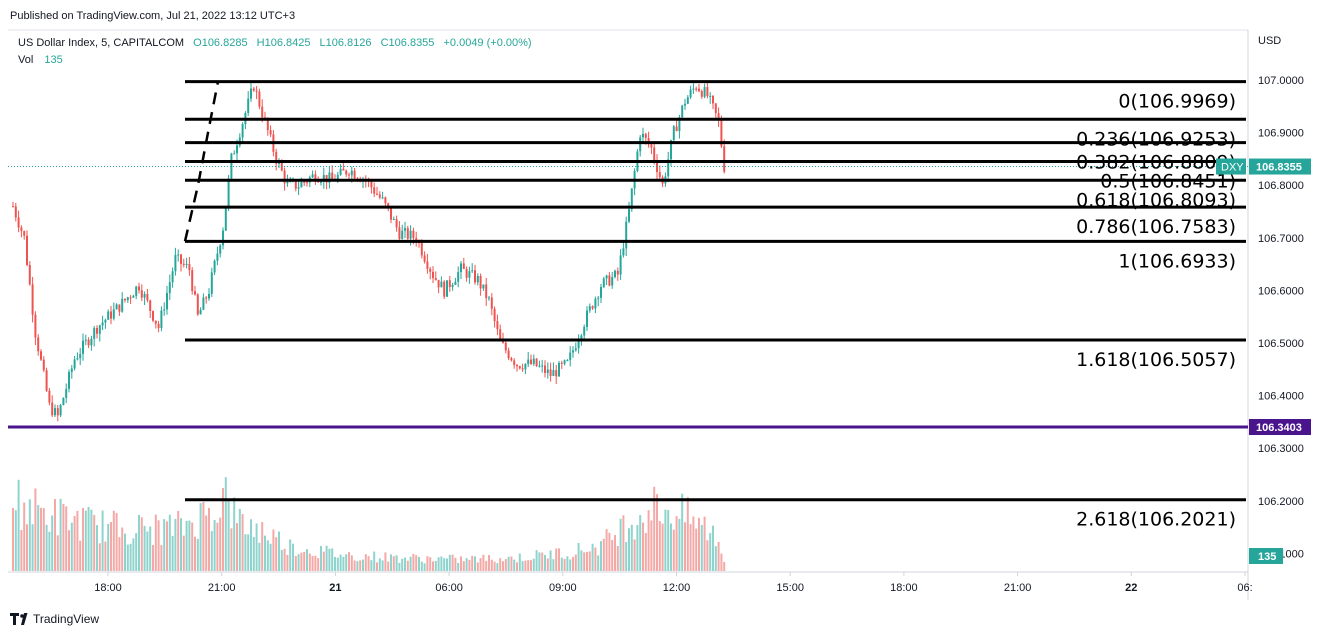 The width and height of the screenshot is (1328, 636). I want to click on legend-open: O106.8285, so click(220, 43).